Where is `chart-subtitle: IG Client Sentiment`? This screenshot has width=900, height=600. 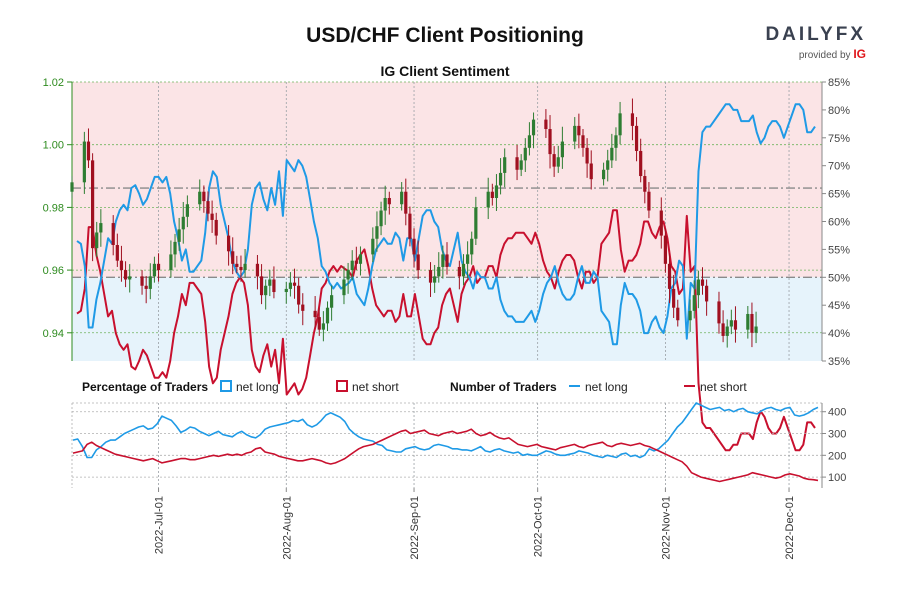 chart-subtitle: IG Client Sentiment is located at coordinates (445, 71).